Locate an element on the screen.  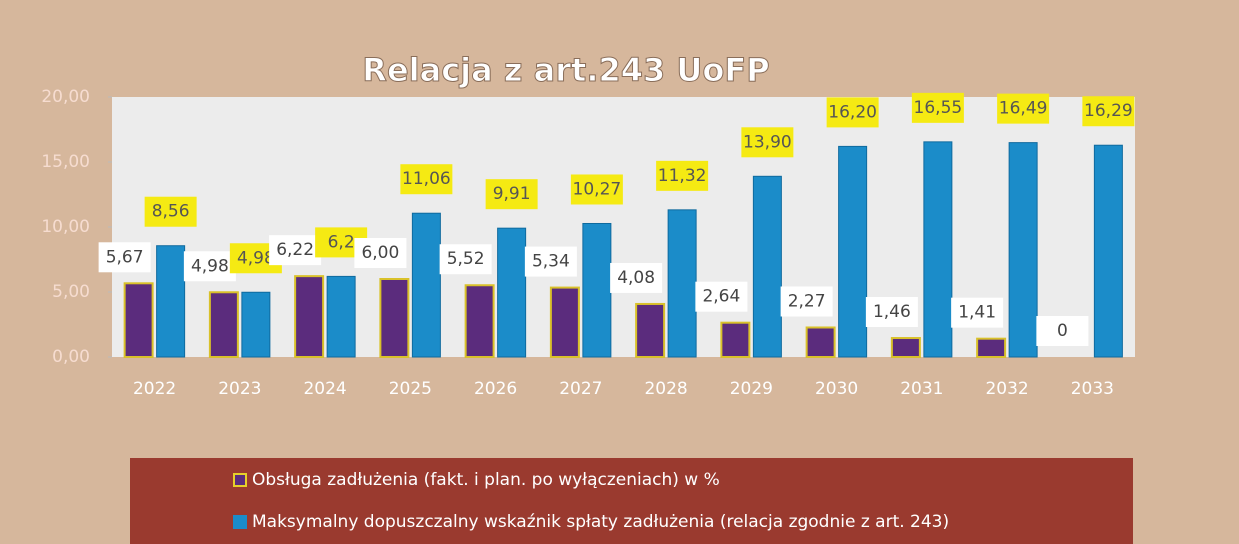
data-label: 11,32 is located at coordinates (682, 176).